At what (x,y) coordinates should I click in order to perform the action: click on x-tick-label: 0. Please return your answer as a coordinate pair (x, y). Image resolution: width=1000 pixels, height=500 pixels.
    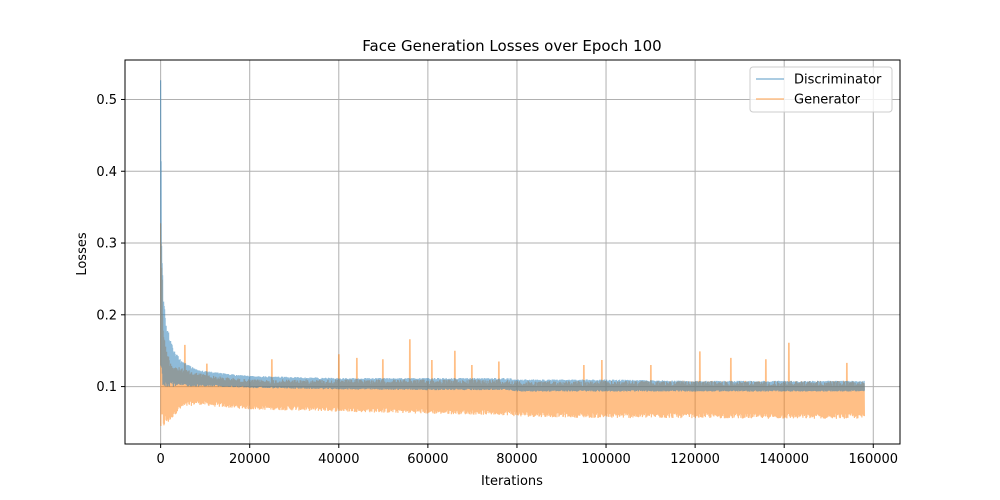
    Looking at the image, I should click on (160, 459).